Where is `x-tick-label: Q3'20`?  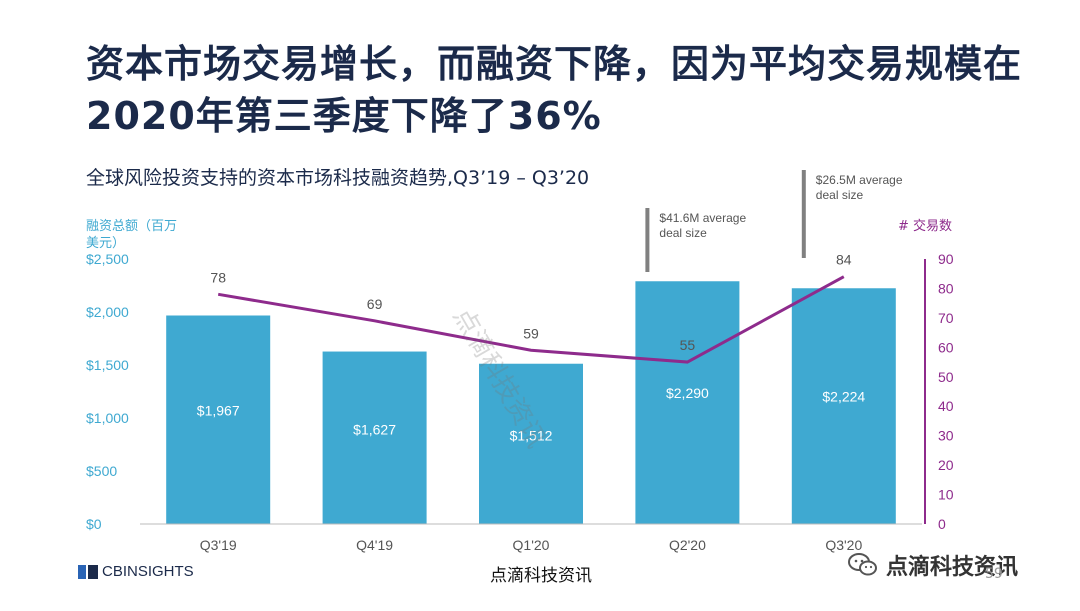
x-tick-label: Q3'20 is located at coordinates (843, 545).